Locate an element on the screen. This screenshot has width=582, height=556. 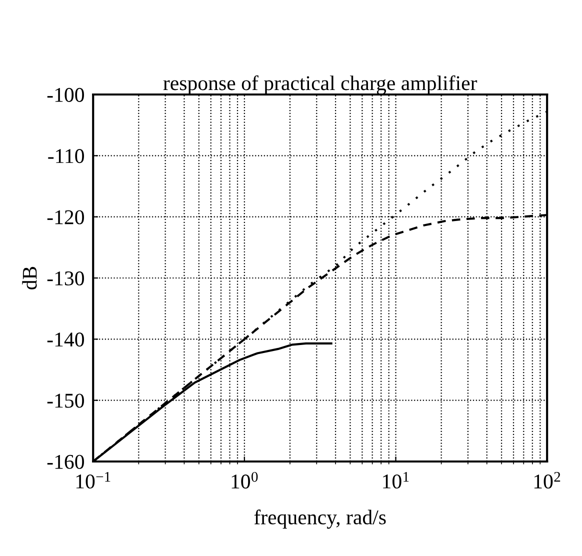
y-tick-label: -160 is located at coordinates (65, 461).